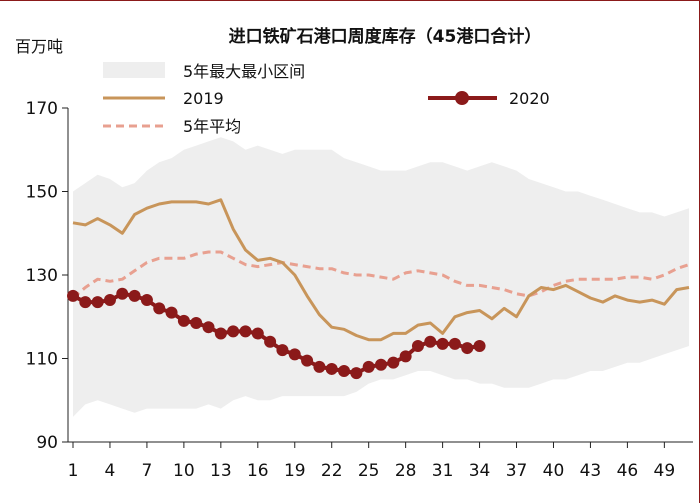 This screenshot has width=700, height=503. Describe the element at coordinates (276, 333) in the screenshot. I see `series-line-2020` at that location.